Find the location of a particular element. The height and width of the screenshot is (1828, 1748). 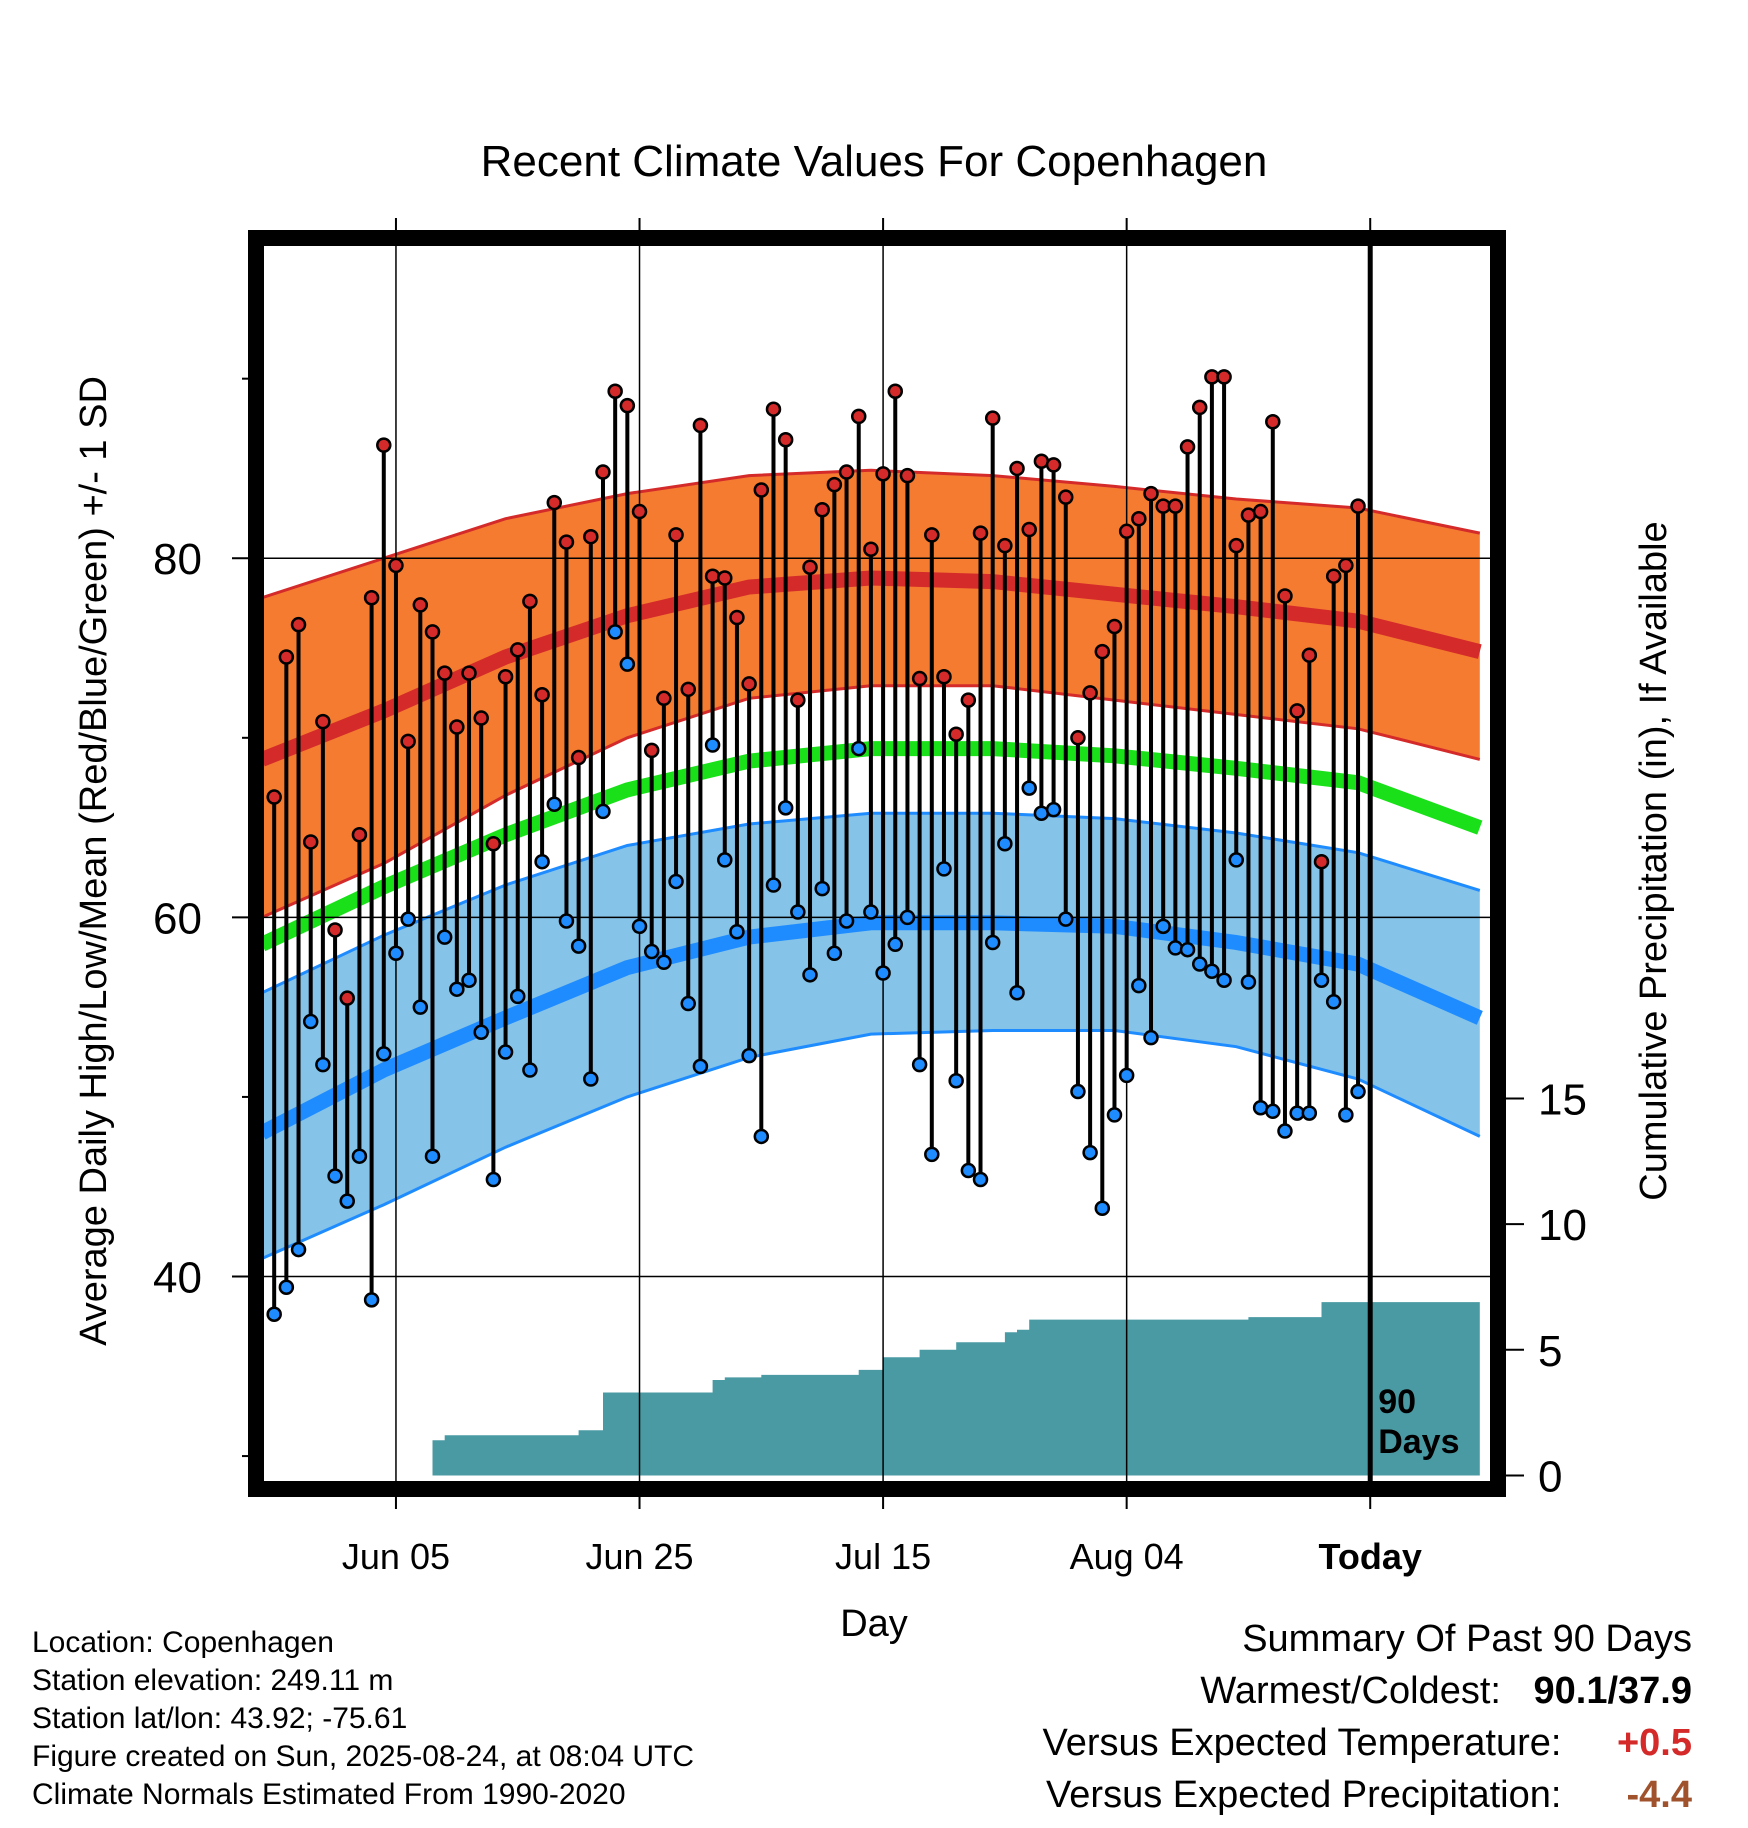

low-lower-edge is located at coordinates (871, 1144).